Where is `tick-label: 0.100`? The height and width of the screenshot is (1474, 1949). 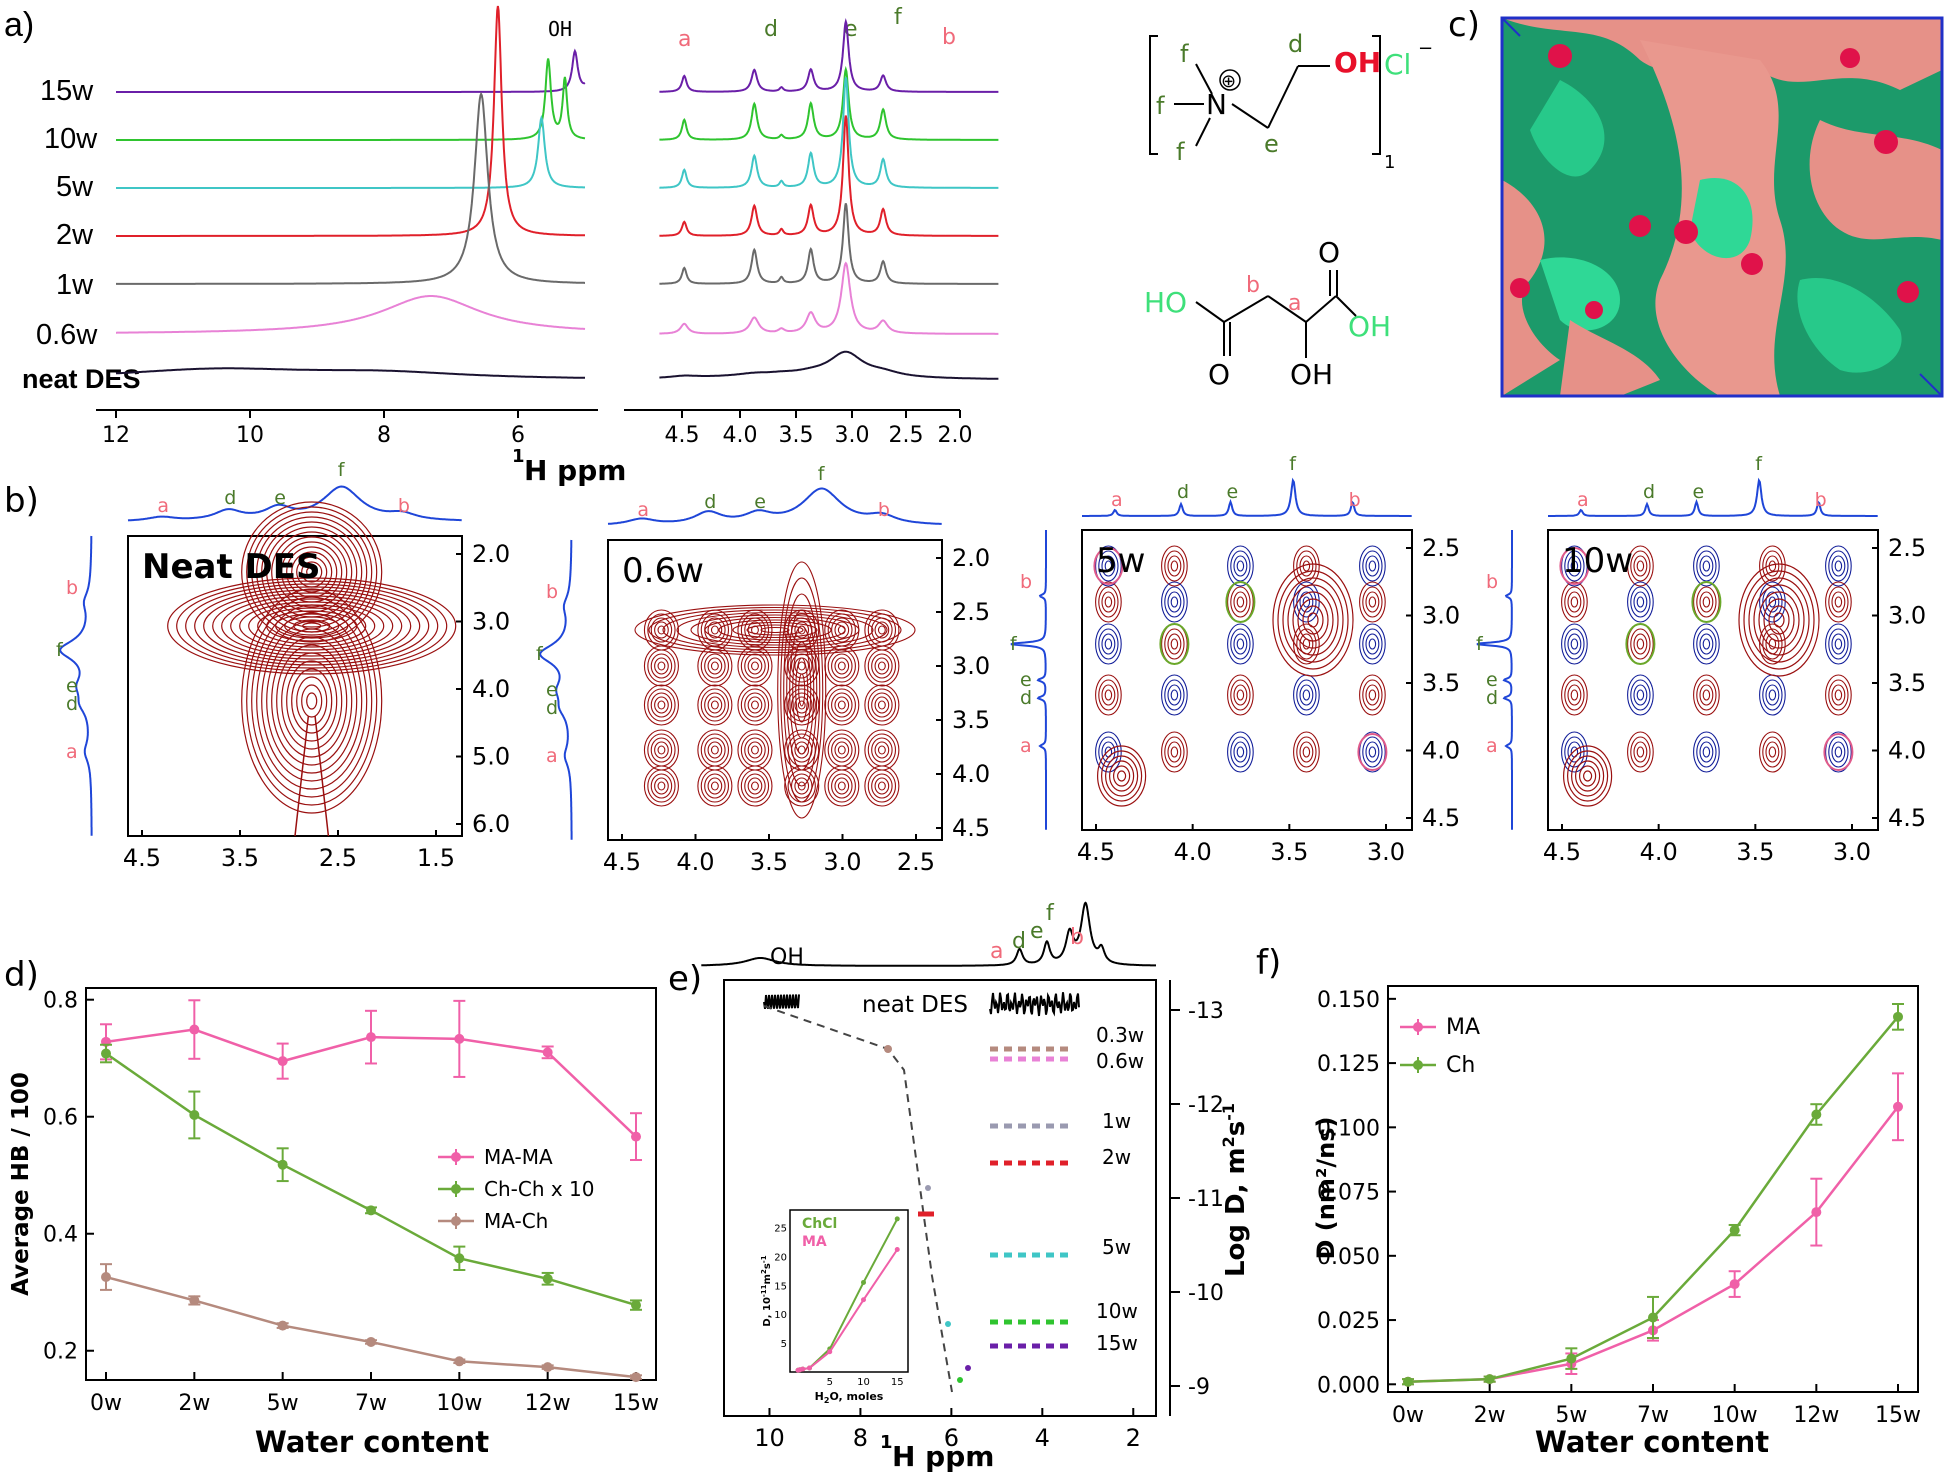 tick-label: 0.100 is located at coordinates (1348, 1128).